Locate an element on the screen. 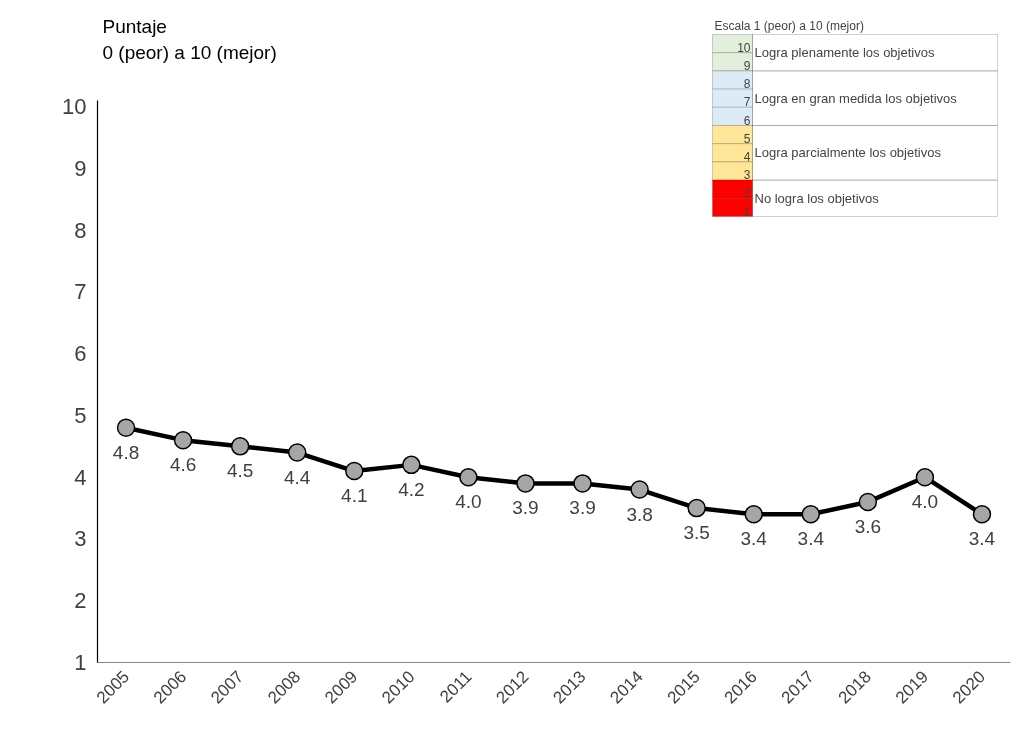 This screenshot has height=745, width=1029. y-tick-label: 10 is located at coordinates (74, 107).